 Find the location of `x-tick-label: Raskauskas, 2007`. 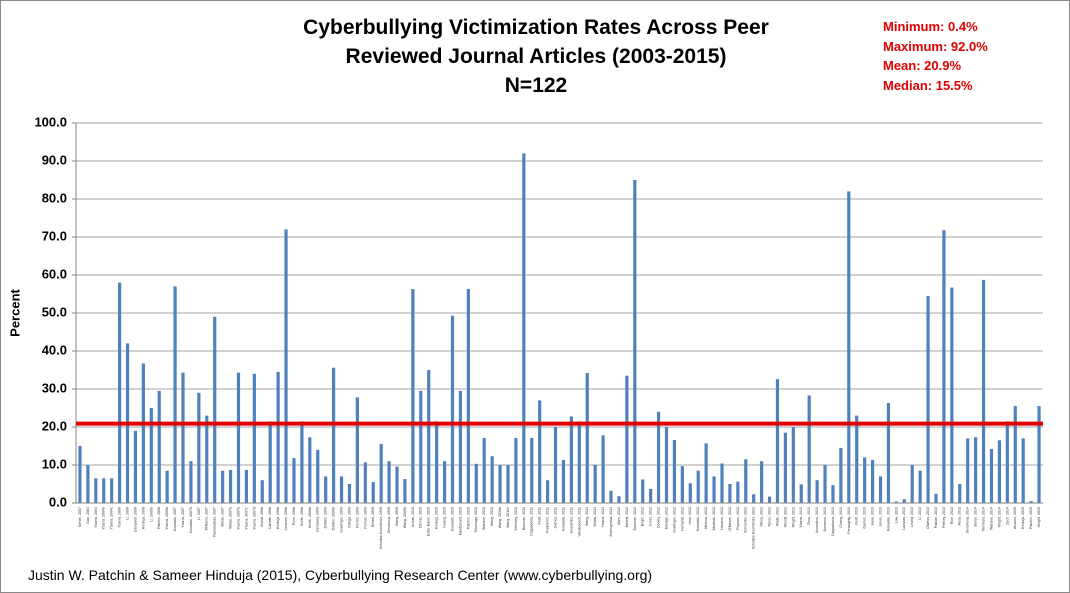

x-tick-label: Raskauskas, 2007 is located at coordinates (215, 522).